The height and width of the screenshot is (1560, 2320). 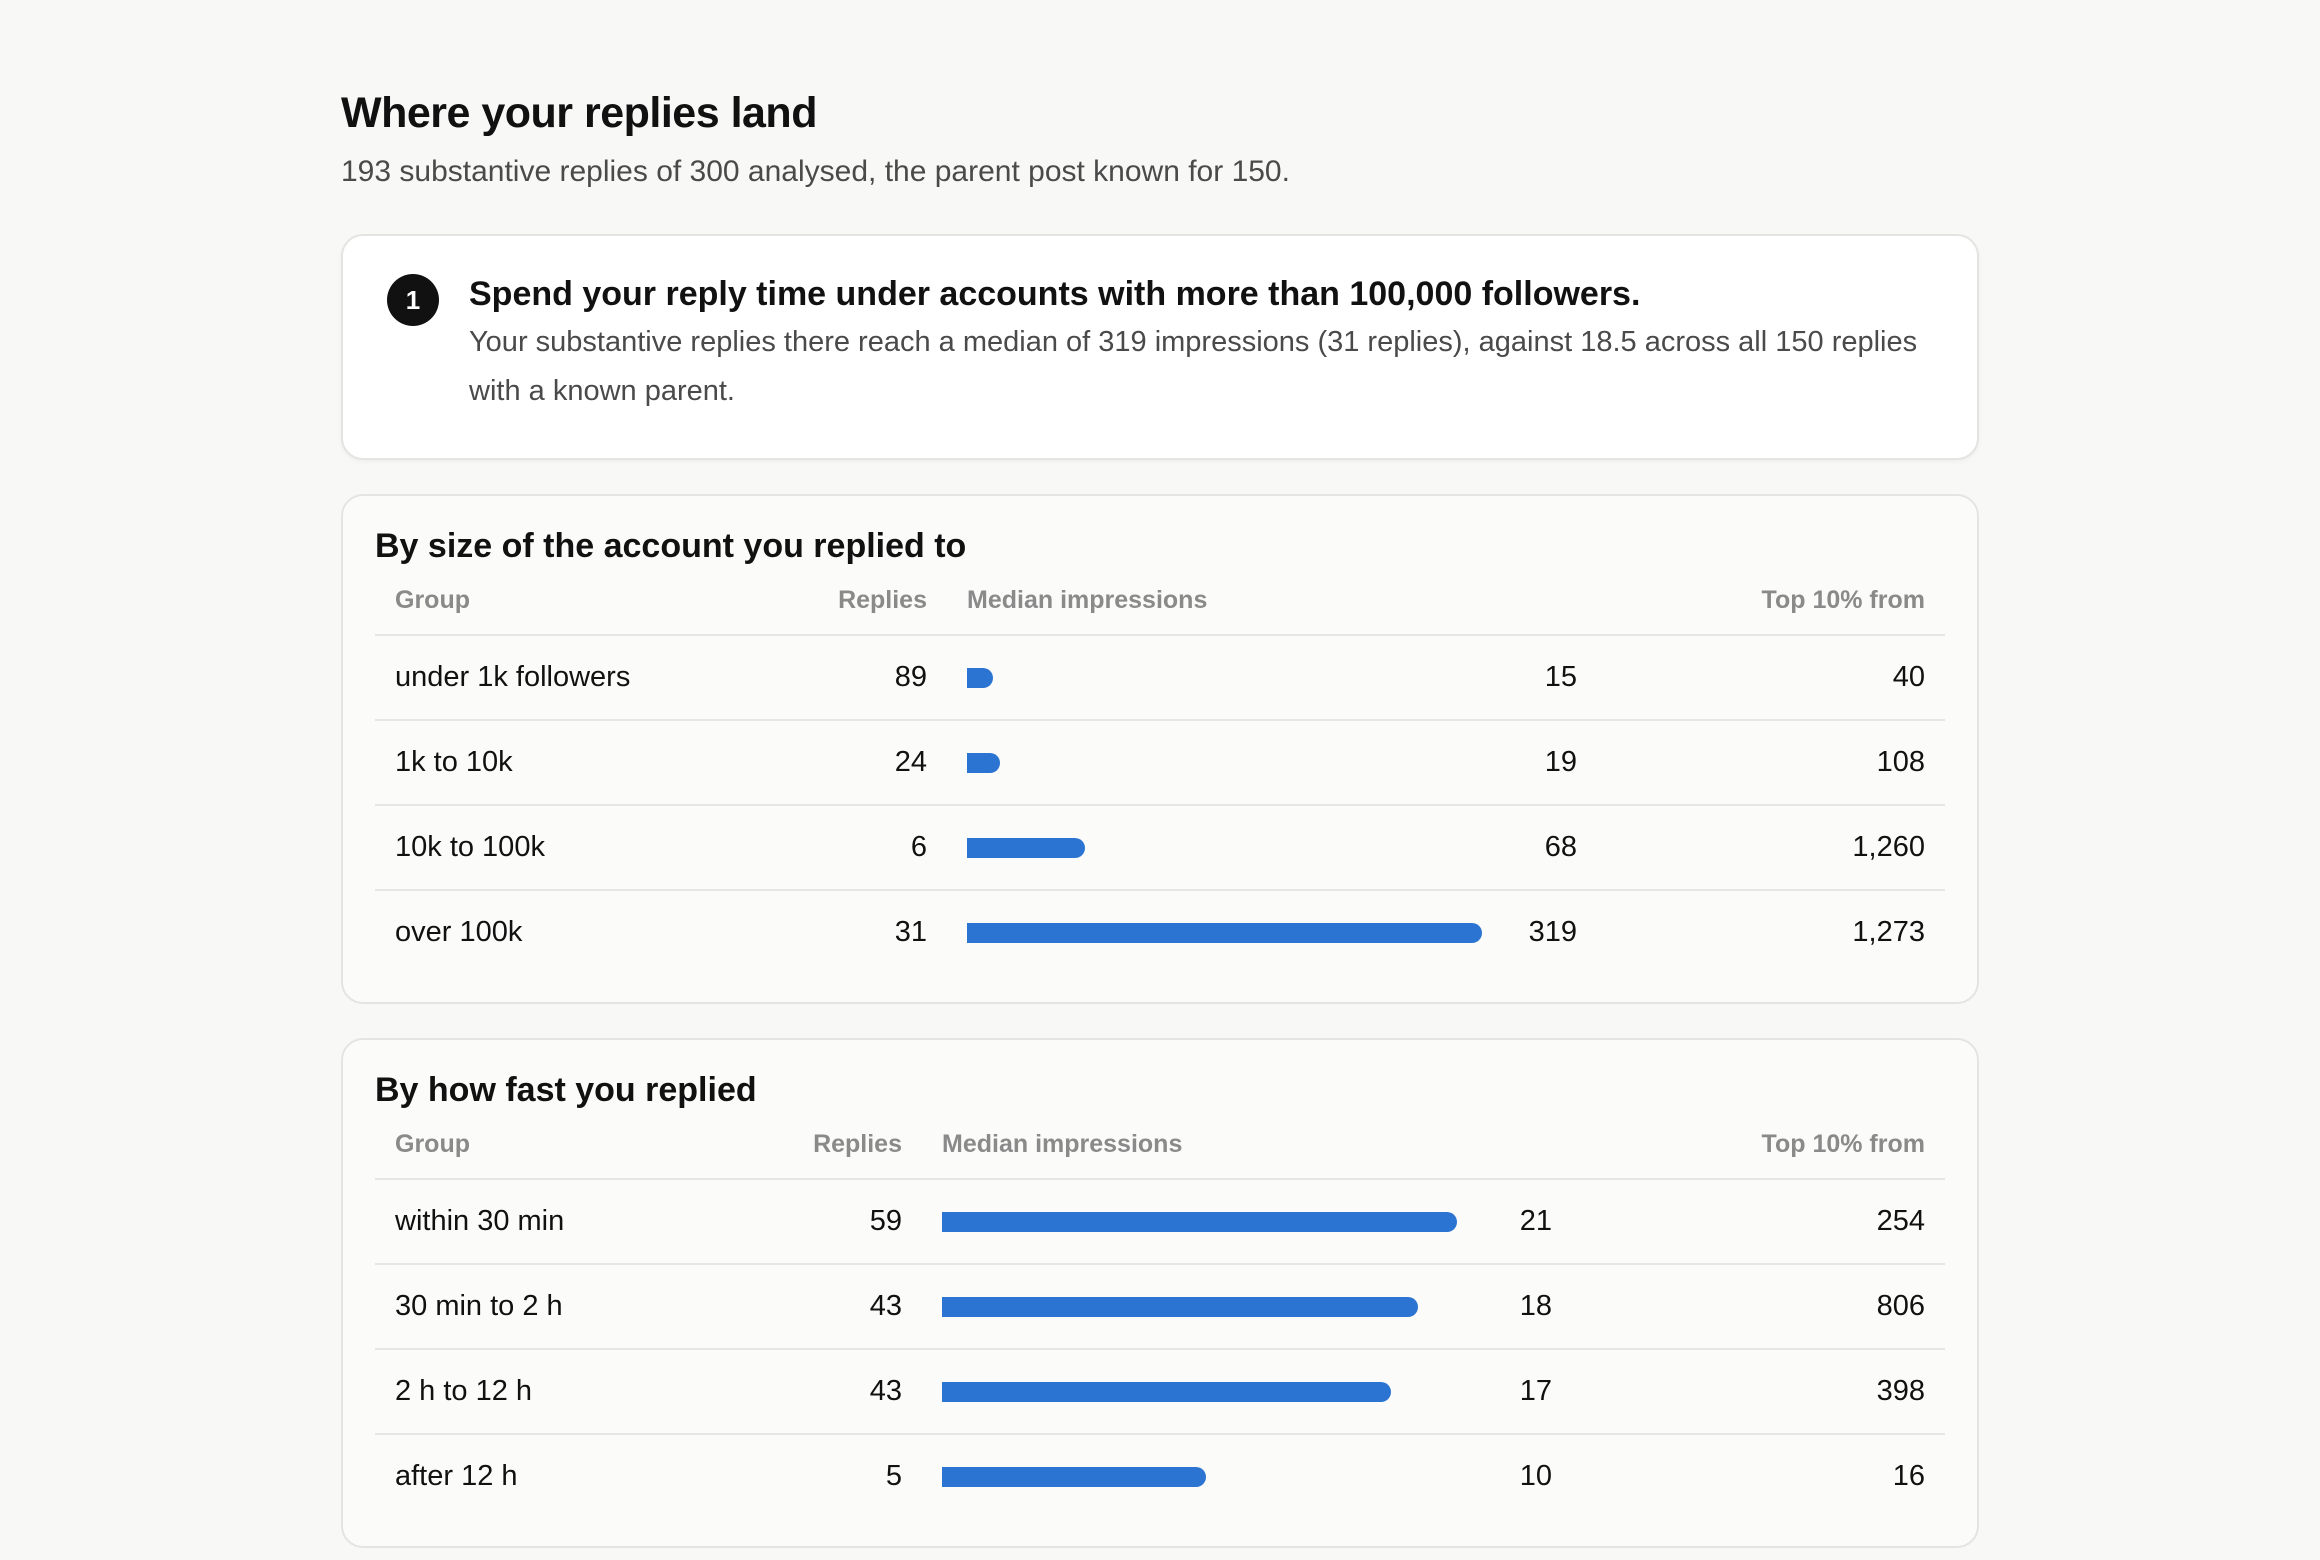 I want to click on median-value: 319, so click(x=1552, y=932).